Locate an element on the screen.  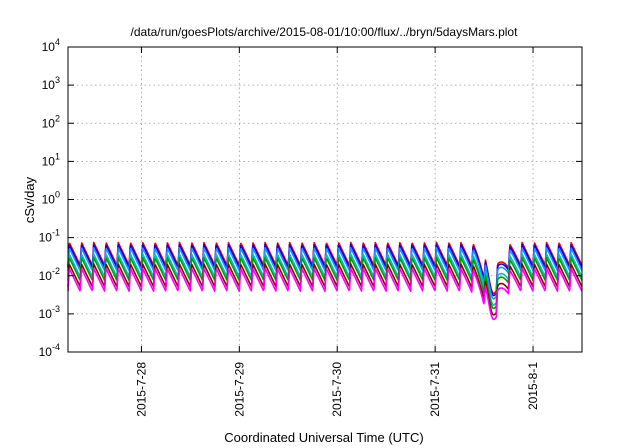
series-layer is located at coordinates (325, 281).